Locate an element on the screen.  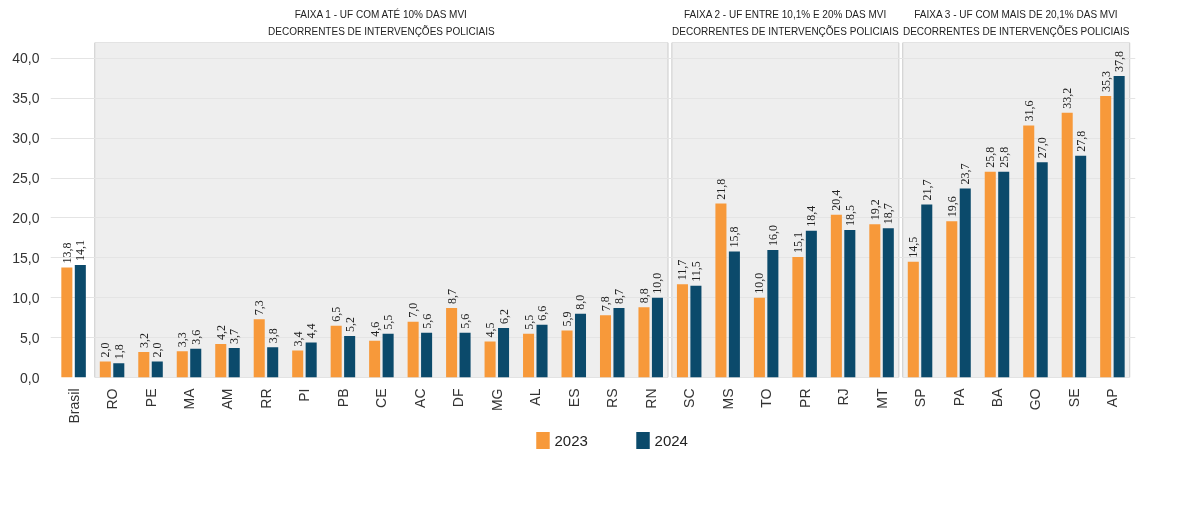
x-tick-label: GO is located at coordinates (1035, 399).